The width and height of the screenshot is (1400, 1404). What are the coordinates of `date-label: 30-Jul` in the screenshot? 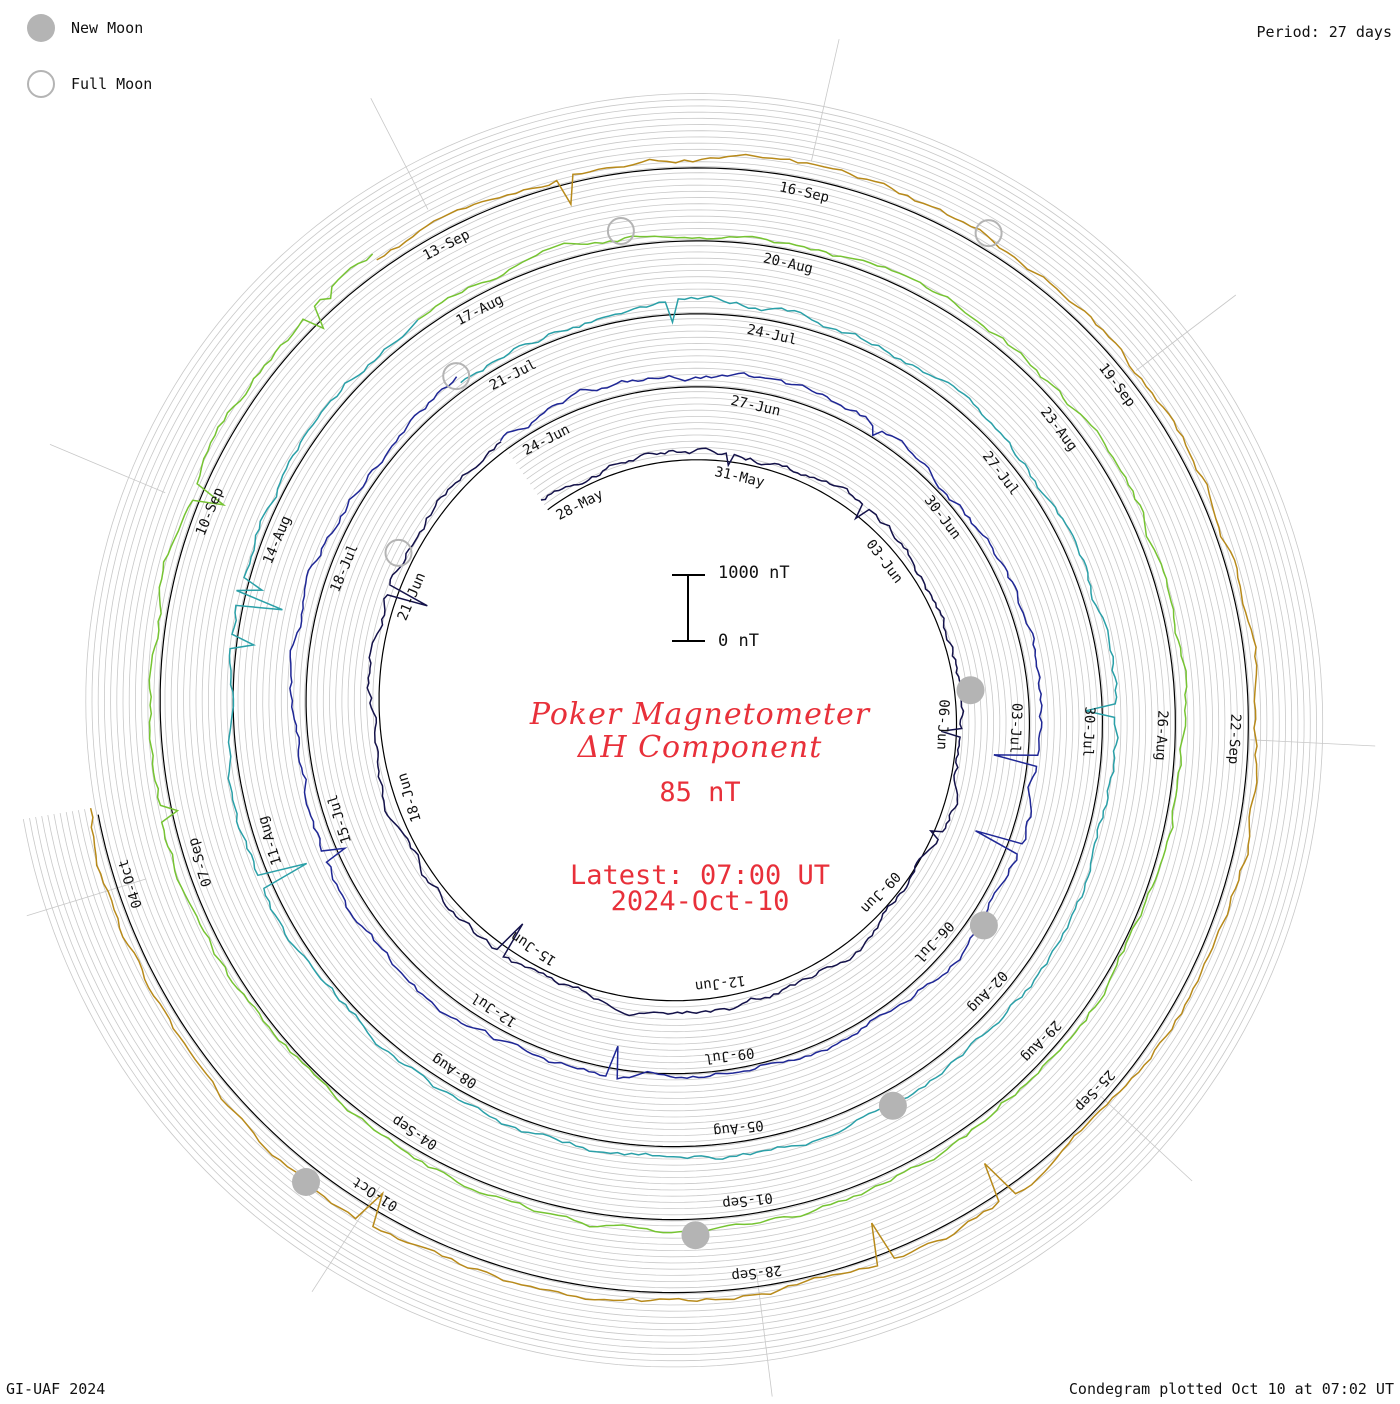 It's located at (1088, 731).